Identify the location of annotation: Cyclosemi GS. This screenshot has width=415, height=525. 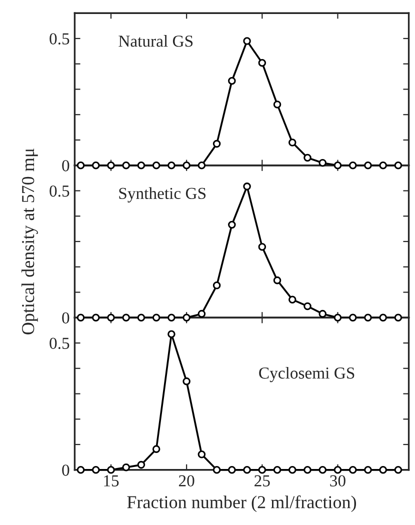
(306, 374).